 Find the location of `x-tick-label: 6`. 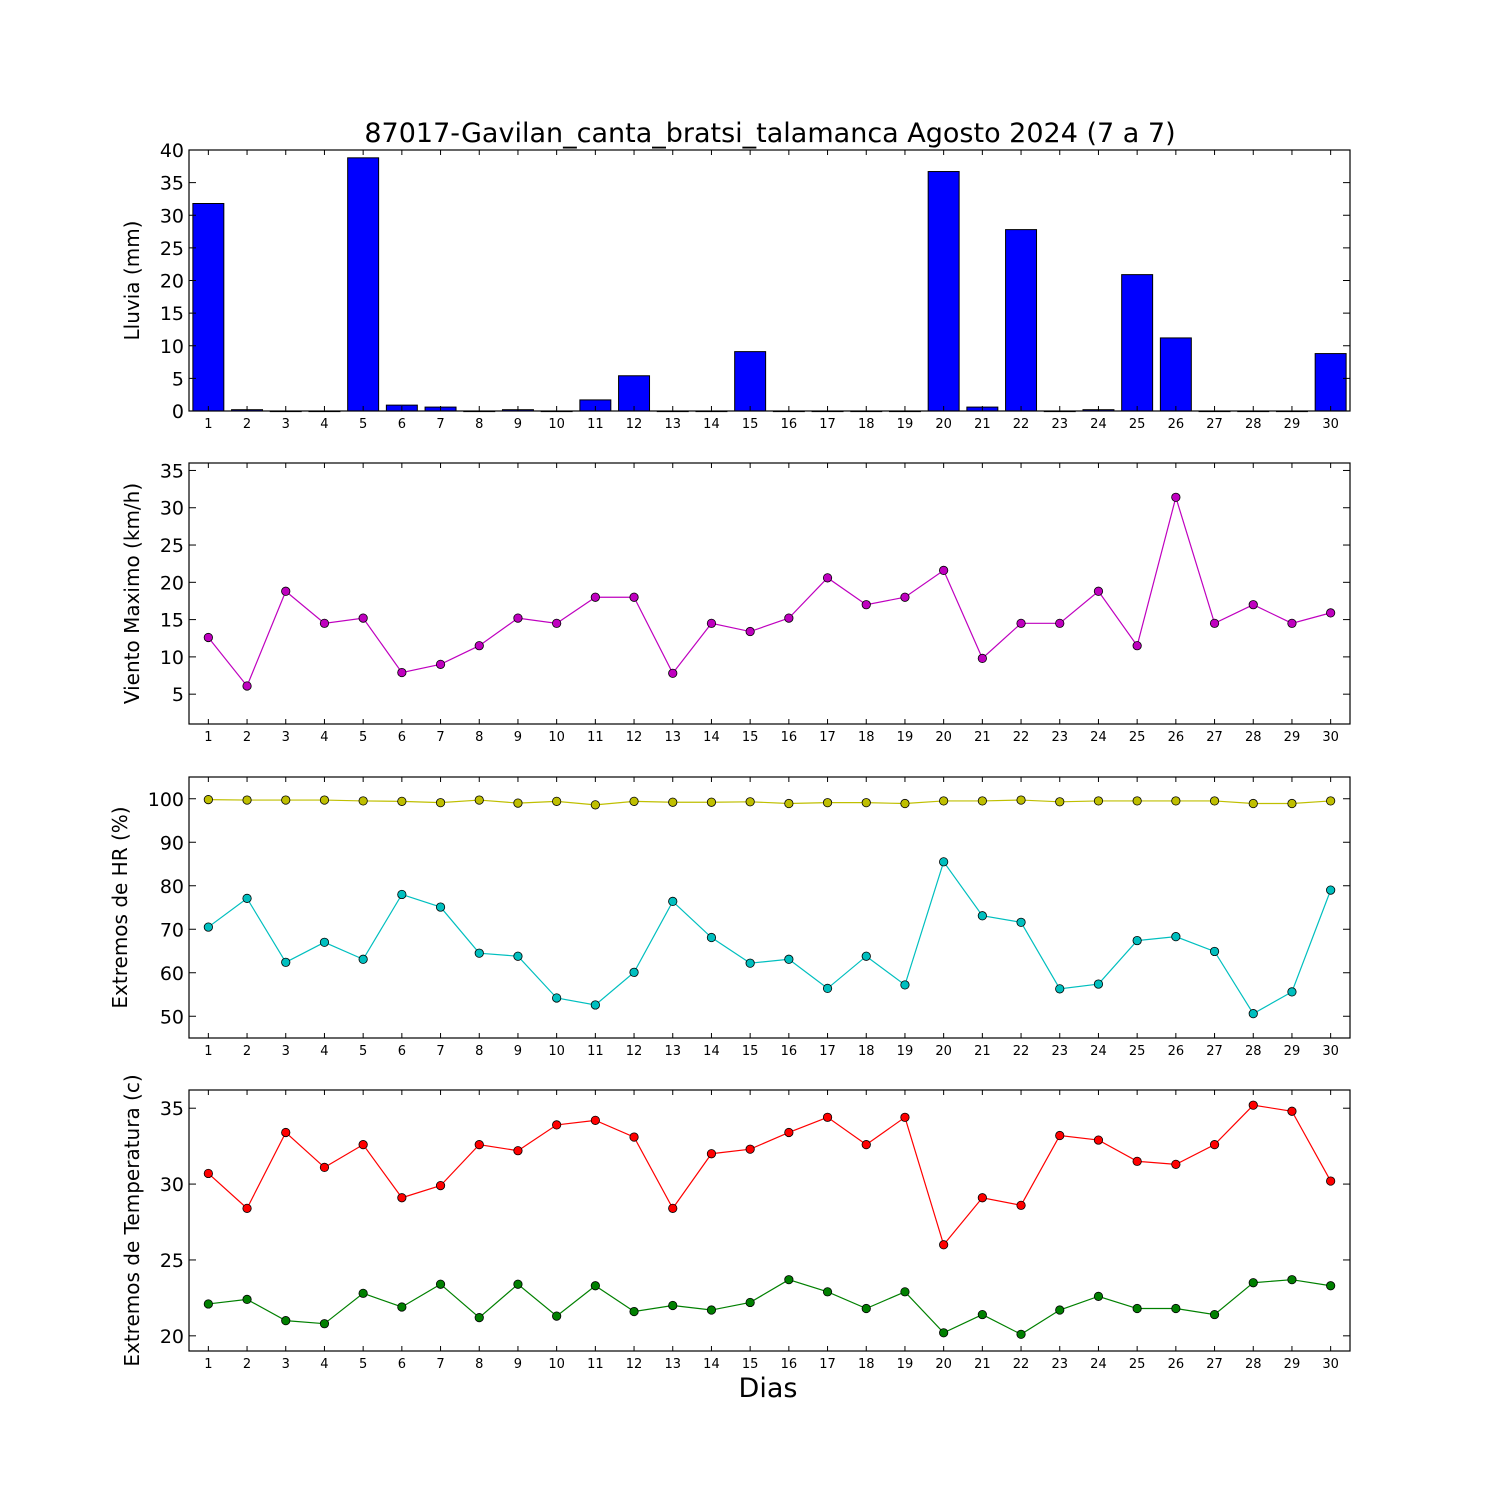

x-tick-label: 6 is located at coordinates (402, 737).